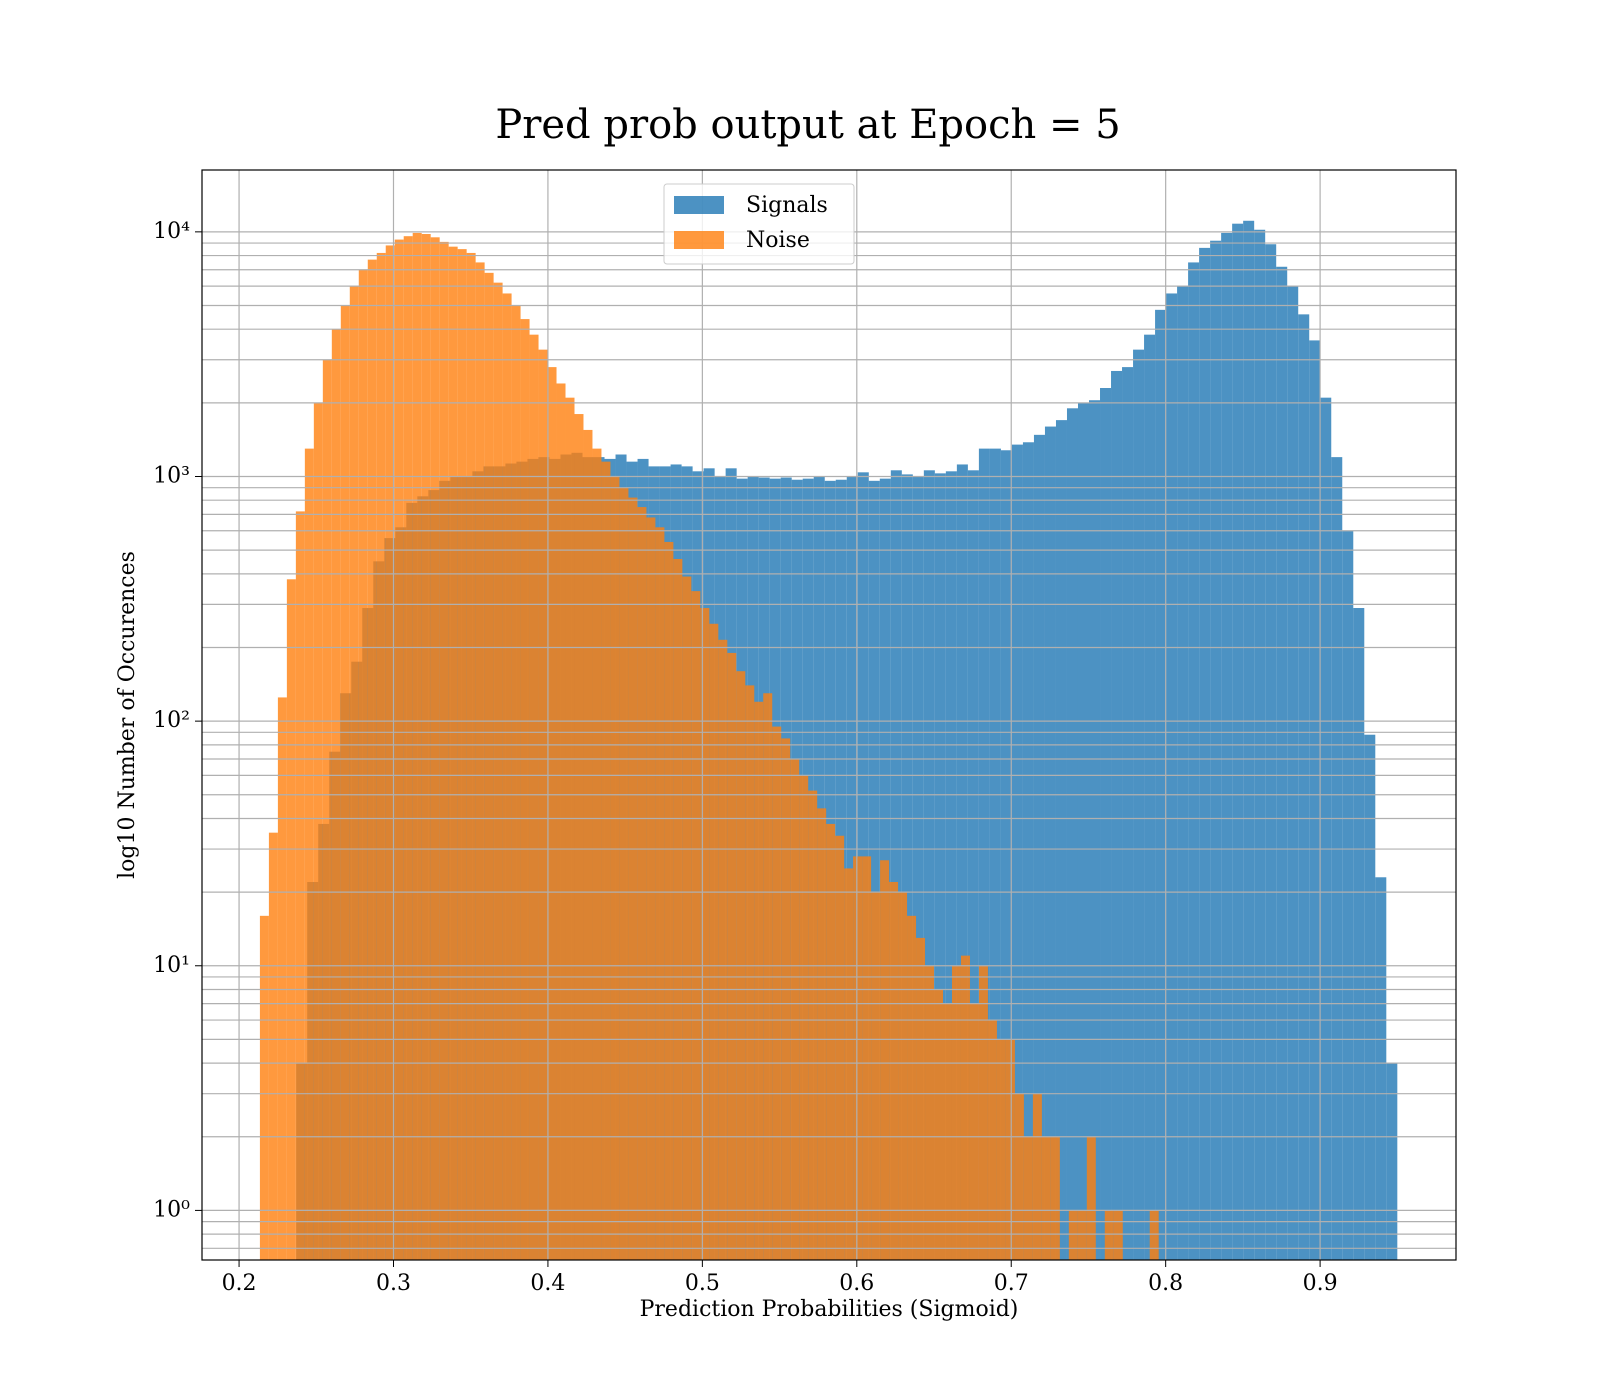  I want to click on y-tick-label: 10², so click(171, 720).